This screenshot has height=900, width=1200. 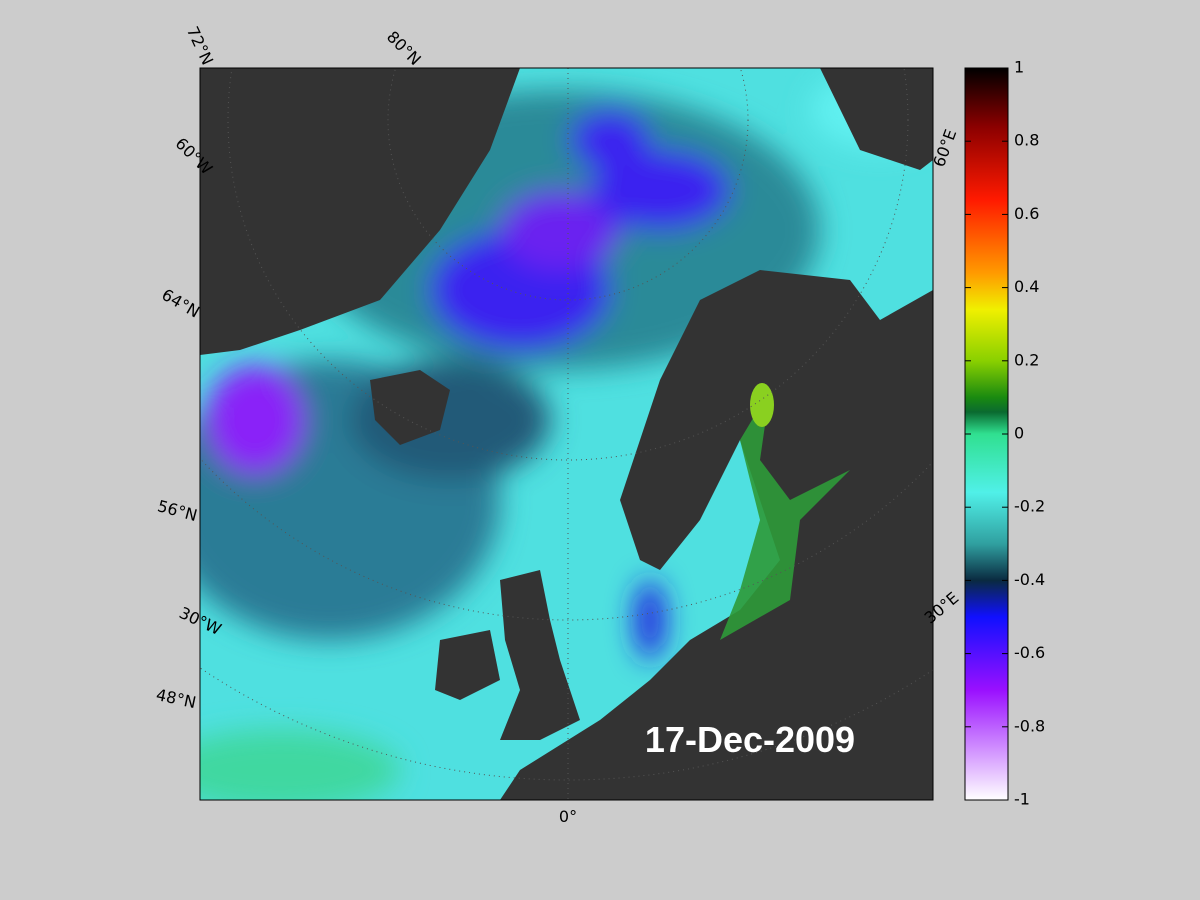 I want to click on colorbar-tick-label: 0.8, so click(x=1026, y=140).